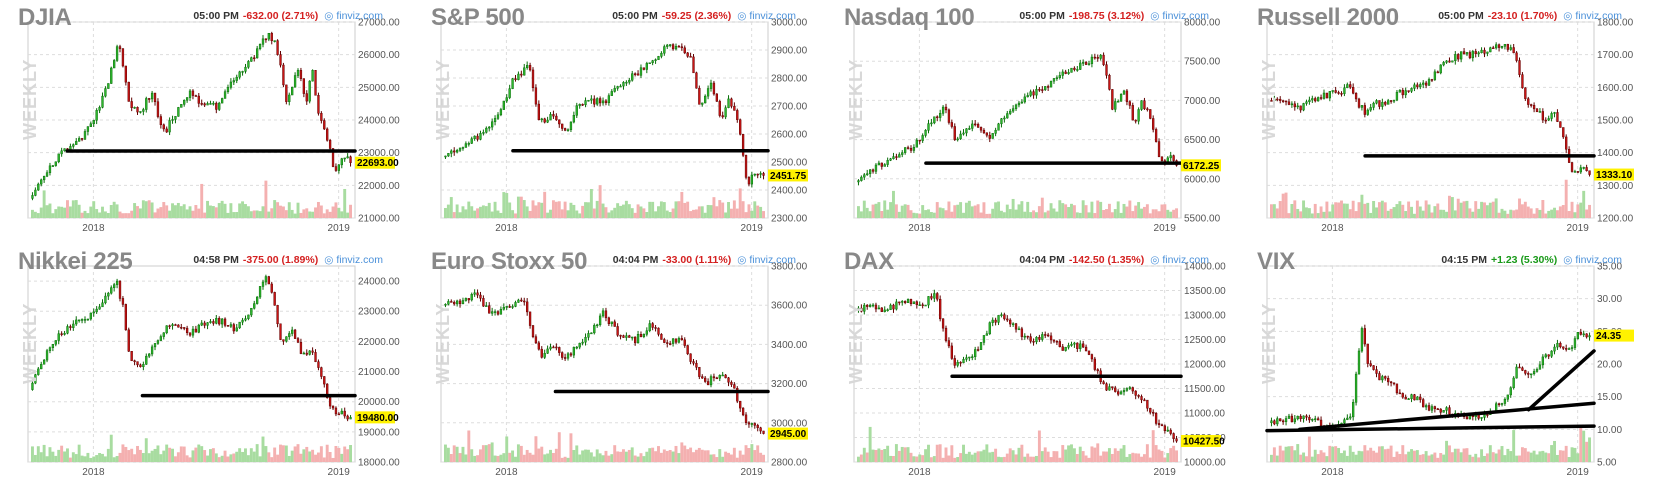  Describe the element at coordinates (379, 312) in the screenshot. I see `y-tick-label: 23000.00` at that location.